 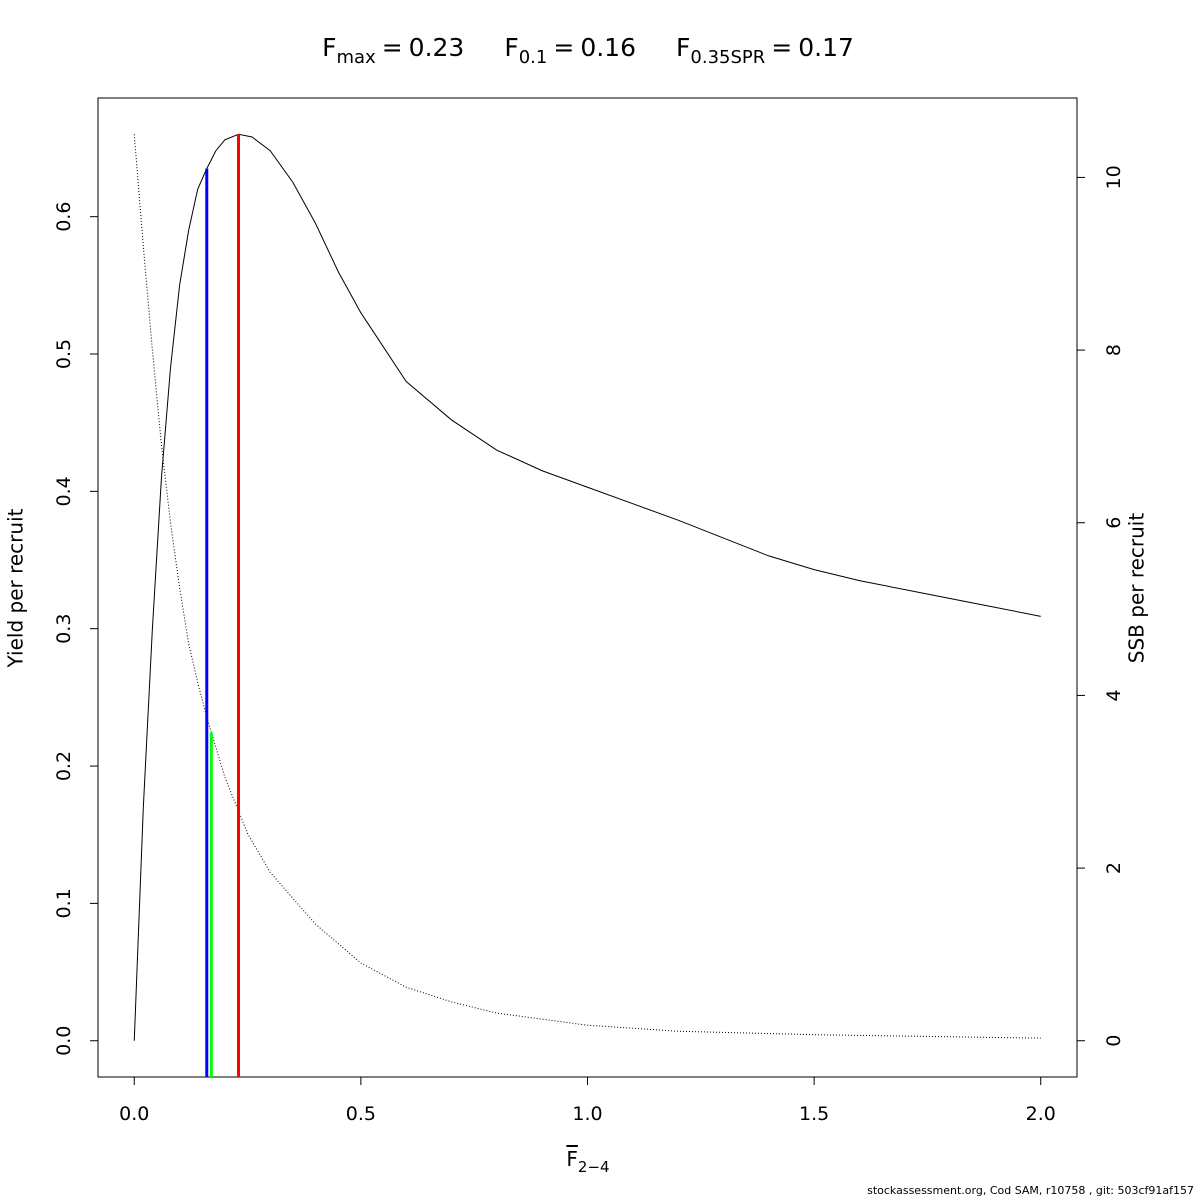 What do you see at coordinates (437, 47) in the screenshot?
I see `title-value: 0.23` at bounding box center [437, 47].